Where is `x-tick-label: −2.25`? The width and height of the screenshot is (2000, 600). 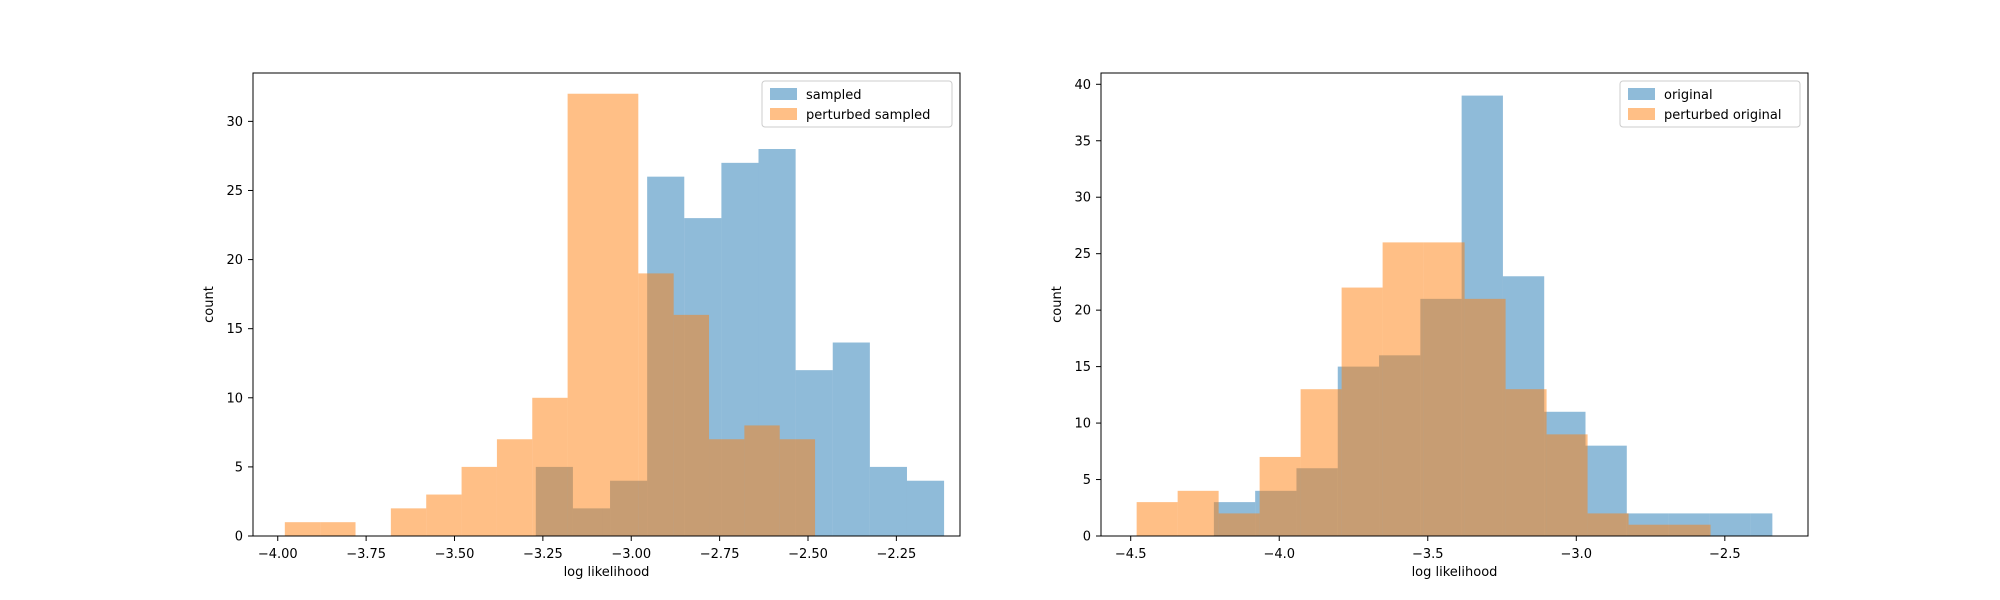 x-tick-label: −2.25 is located at coordinates (896, 554).